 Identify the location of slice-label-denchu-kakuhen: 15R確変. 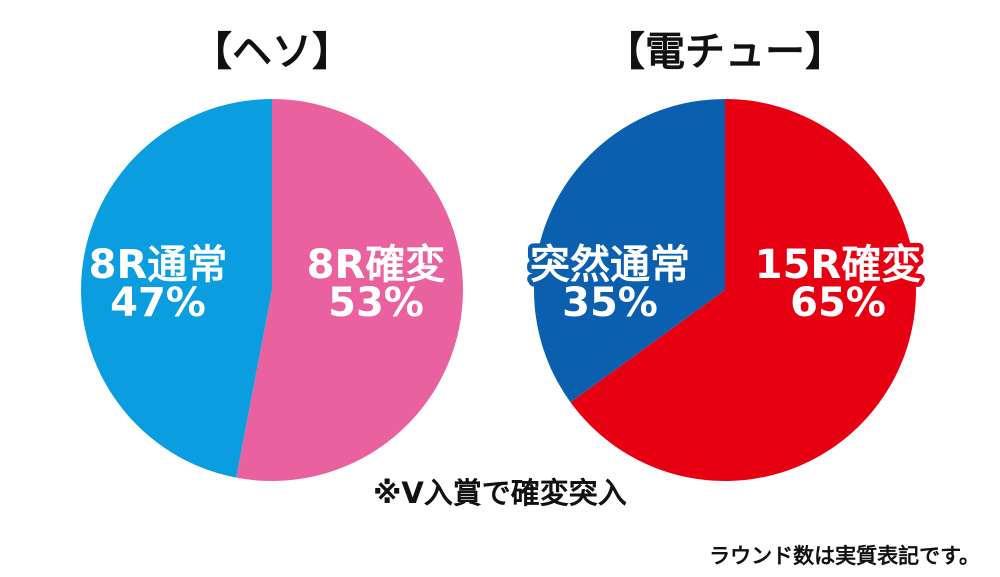
(838, 265).